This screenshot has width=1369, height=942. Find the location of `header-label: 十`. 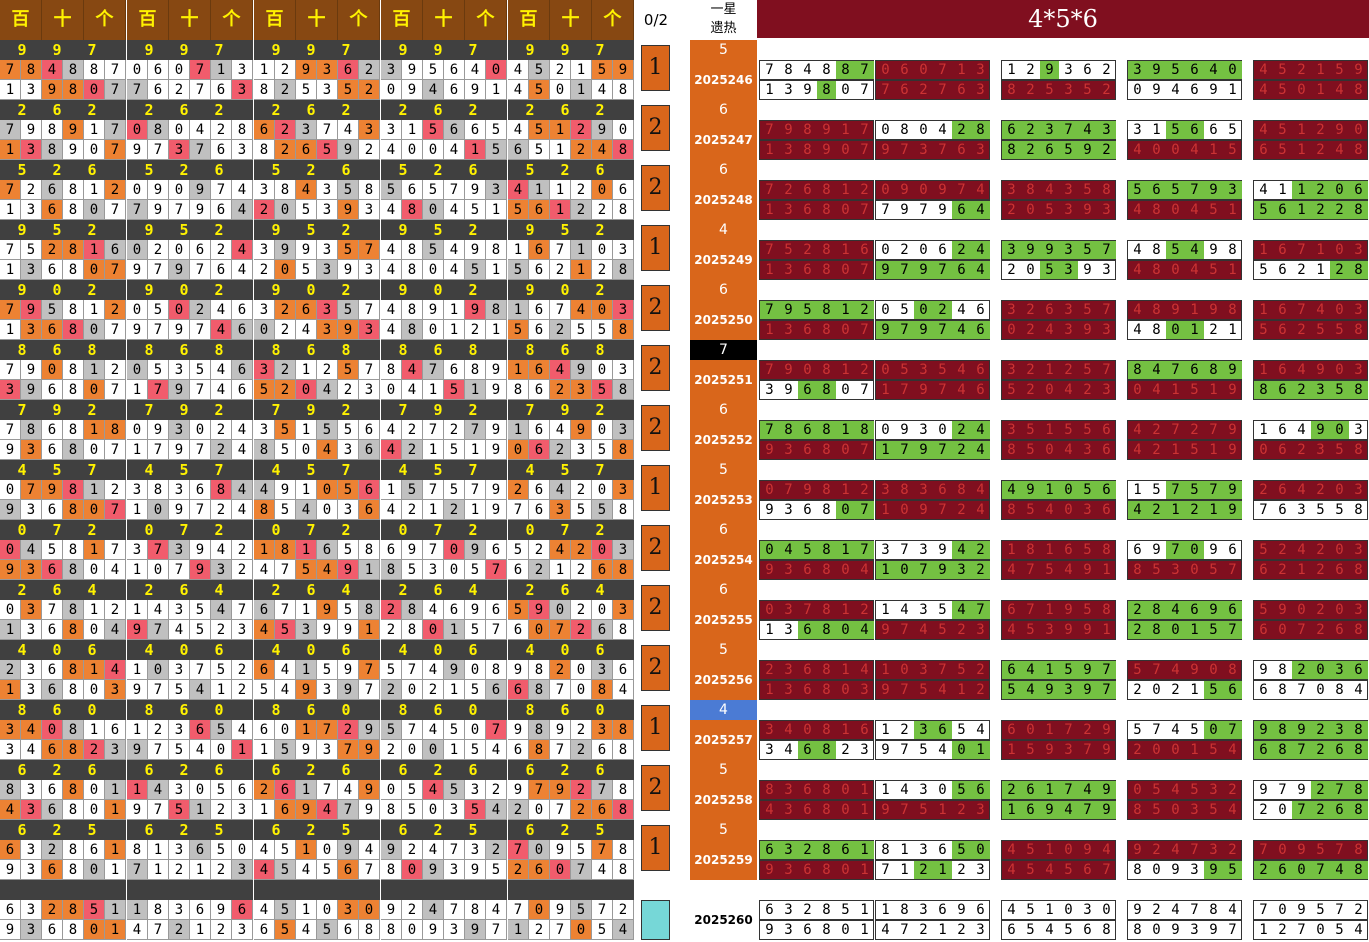

header-label: 十 is located at coordinates (317, 20).